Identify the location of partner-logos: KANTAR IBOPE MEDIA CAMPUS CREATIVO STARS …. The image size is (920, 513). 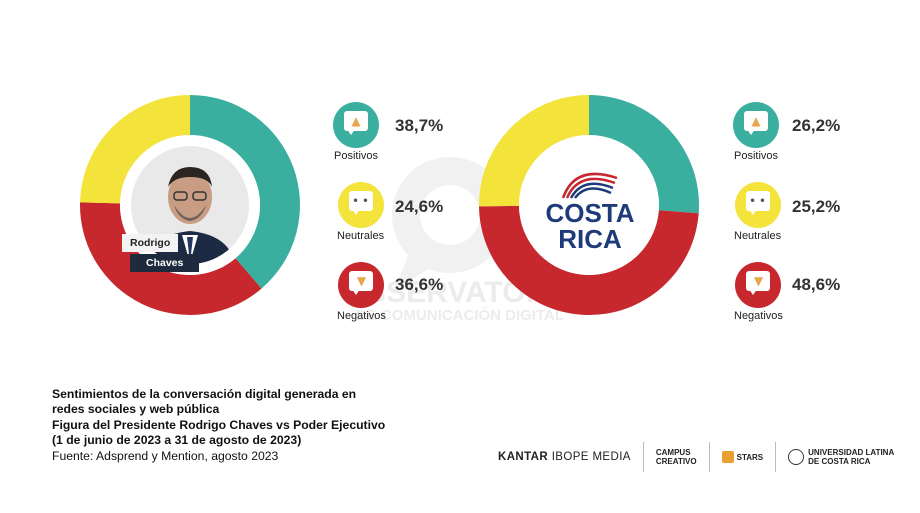
(696, 457).